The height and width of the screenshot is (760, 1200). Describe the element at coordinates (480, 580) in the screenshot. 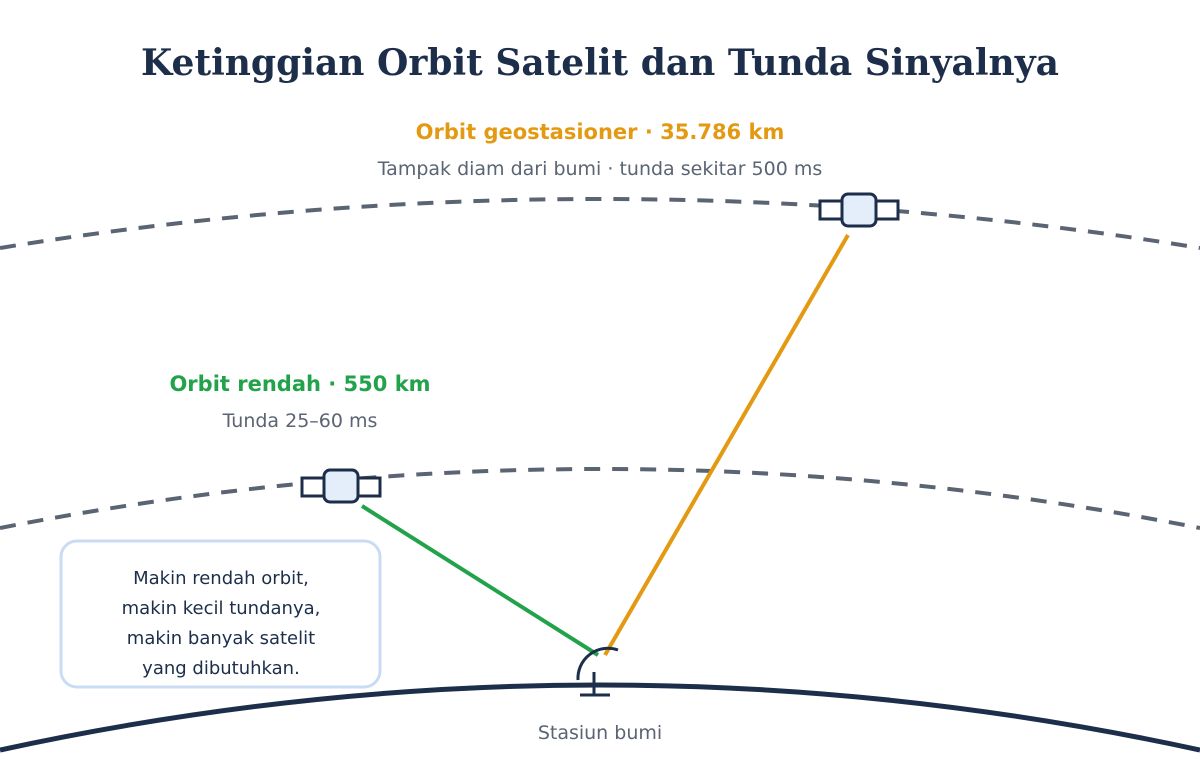

I see `leo-link` at that location.